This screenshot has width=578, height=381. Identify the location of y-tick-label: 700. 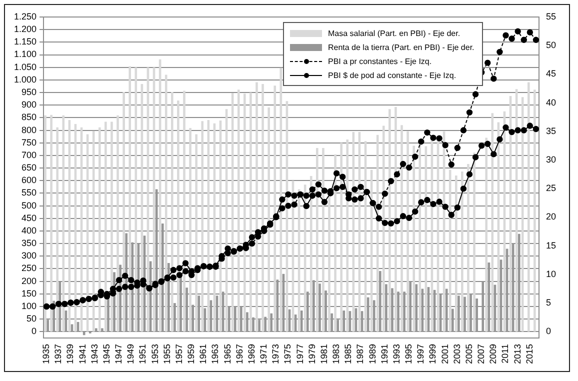
(29, 155).